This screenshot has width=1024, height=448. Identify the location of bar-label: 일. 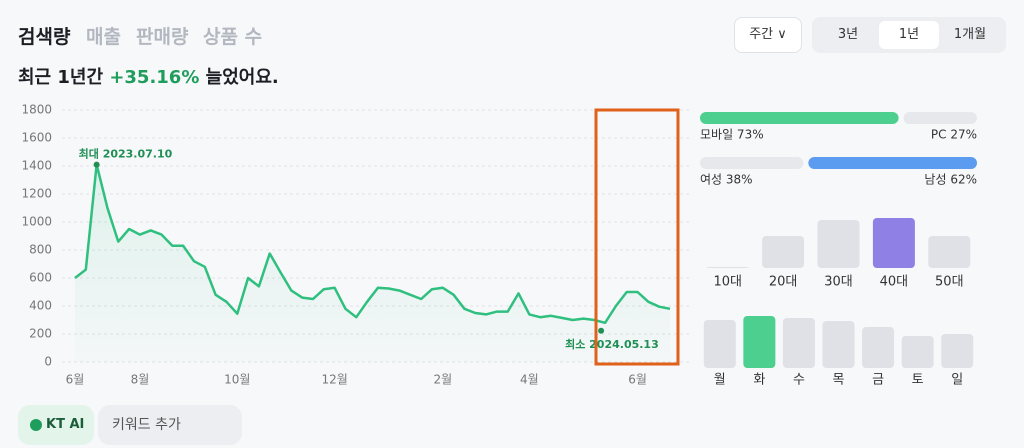
(957, 380).